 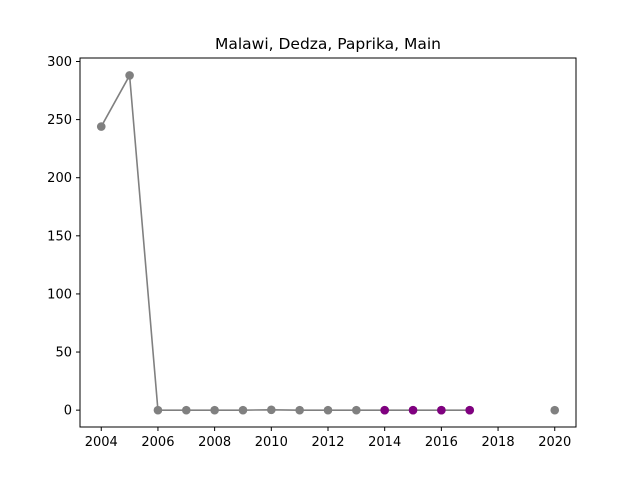 What do you see at coordinates (441, 442) in the screenshot?
I see `x-tick-label: 2016` at bounding box center [441, 442].